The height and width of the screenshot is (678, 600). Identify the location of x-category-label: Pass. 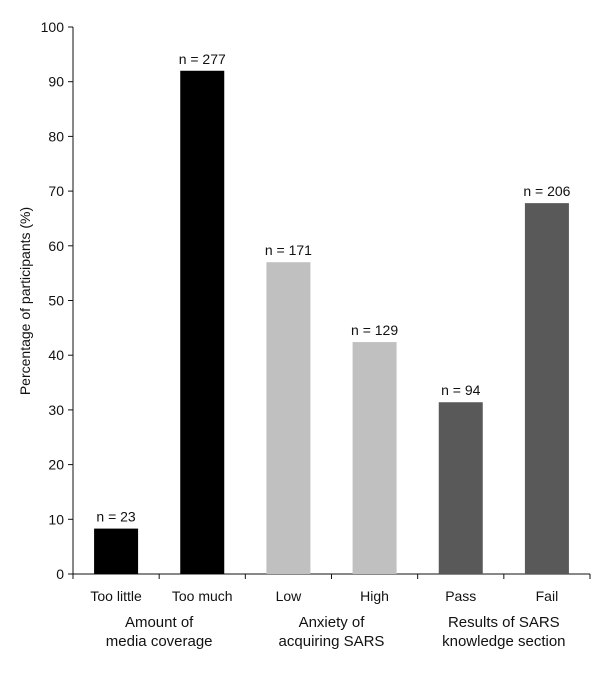
(460, 596).